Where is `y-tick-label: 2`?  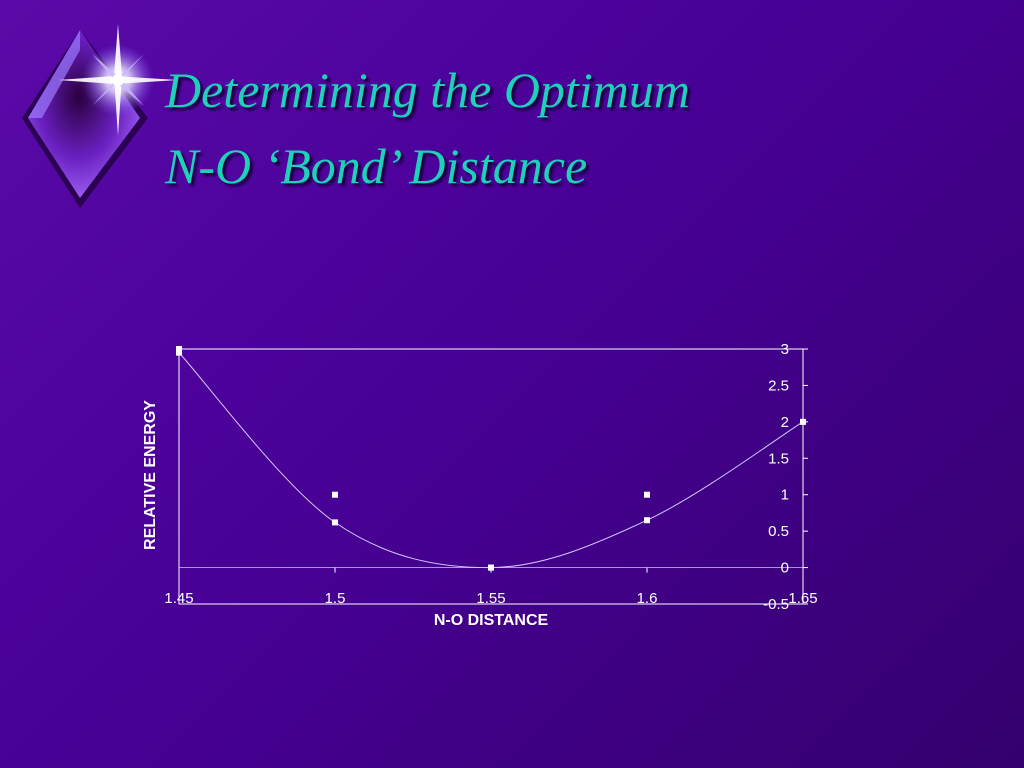 y-tick-label: 2 is located at coordinates (785, 422).